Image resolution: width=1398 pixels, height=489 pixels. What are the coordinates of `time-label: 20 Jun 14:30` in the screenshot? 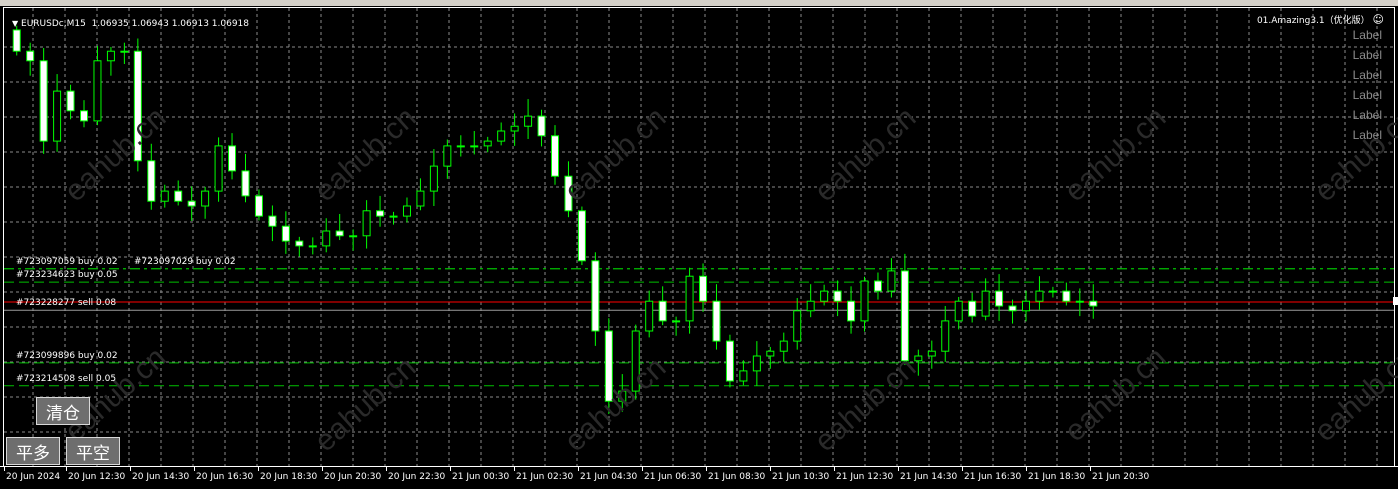 It's located at (161, 477).